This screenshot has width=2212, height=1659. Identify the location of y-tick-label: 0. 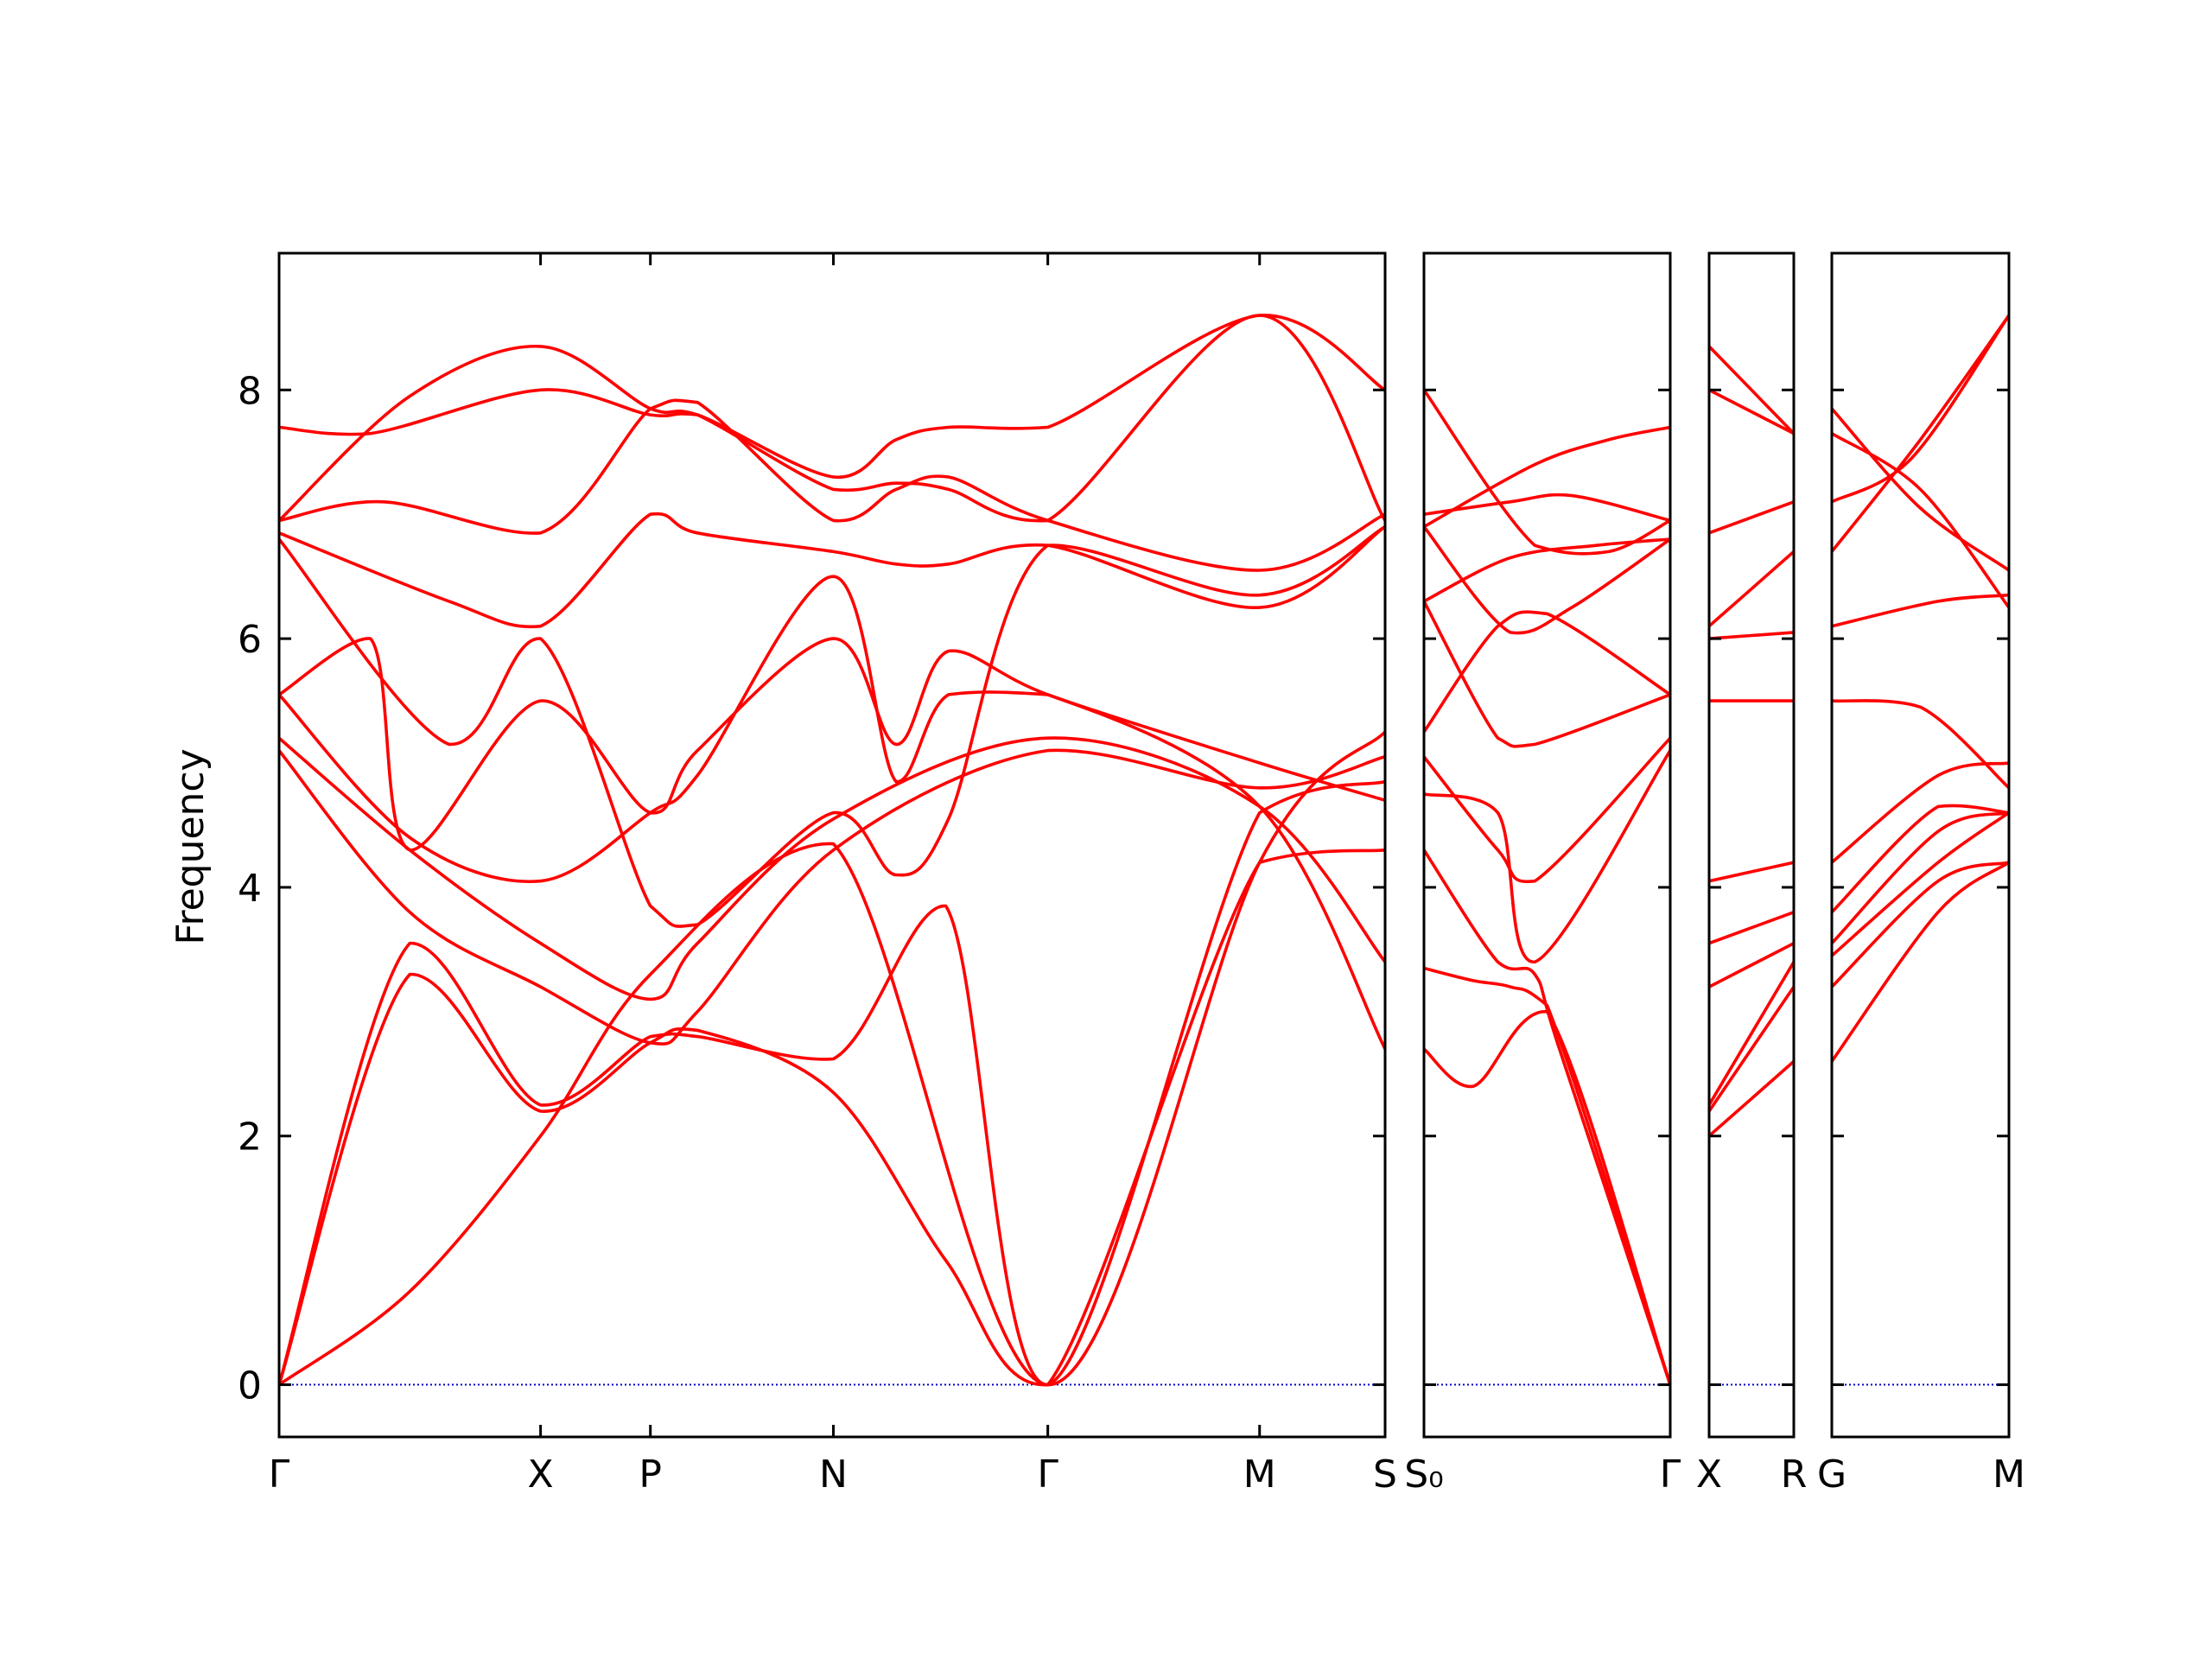
(250, 1386).